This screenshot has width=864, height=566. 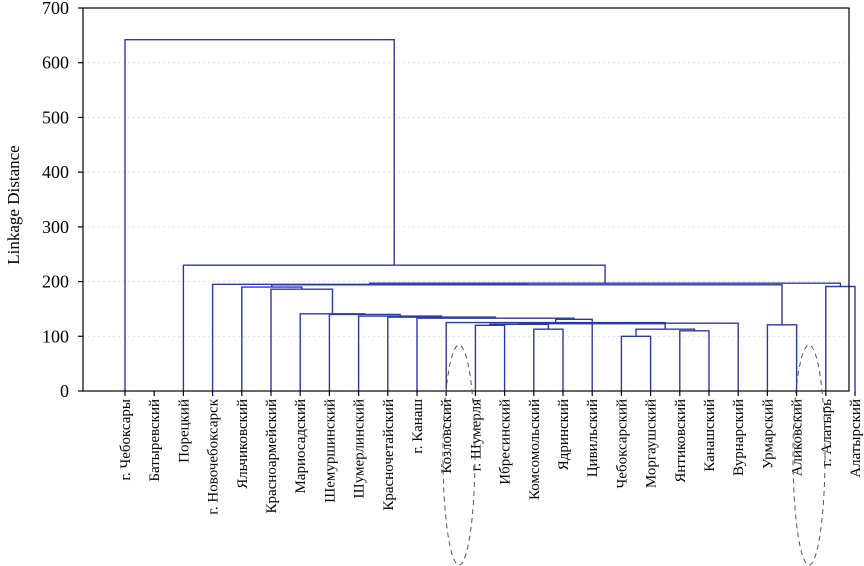 What do you see at coordinates (535, 449) in the screenshot?
I see `leaf-label: Комсомольский` at bounding box center [535, 449].